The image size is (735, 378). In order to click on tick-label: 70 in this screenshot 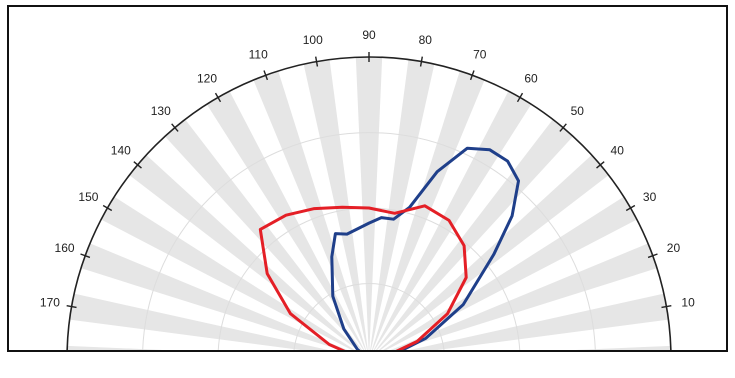, I will do `click(480, 55)`.